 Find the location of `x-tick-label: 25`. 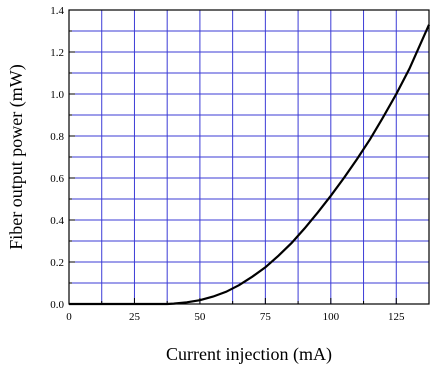

x-tick-label: 25 is located at coordinates (135, 317).